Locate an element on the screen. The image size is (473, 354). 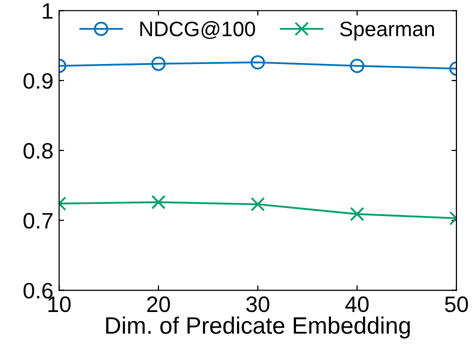
x-tick-label: 10 is located at coordinates (59, 304).